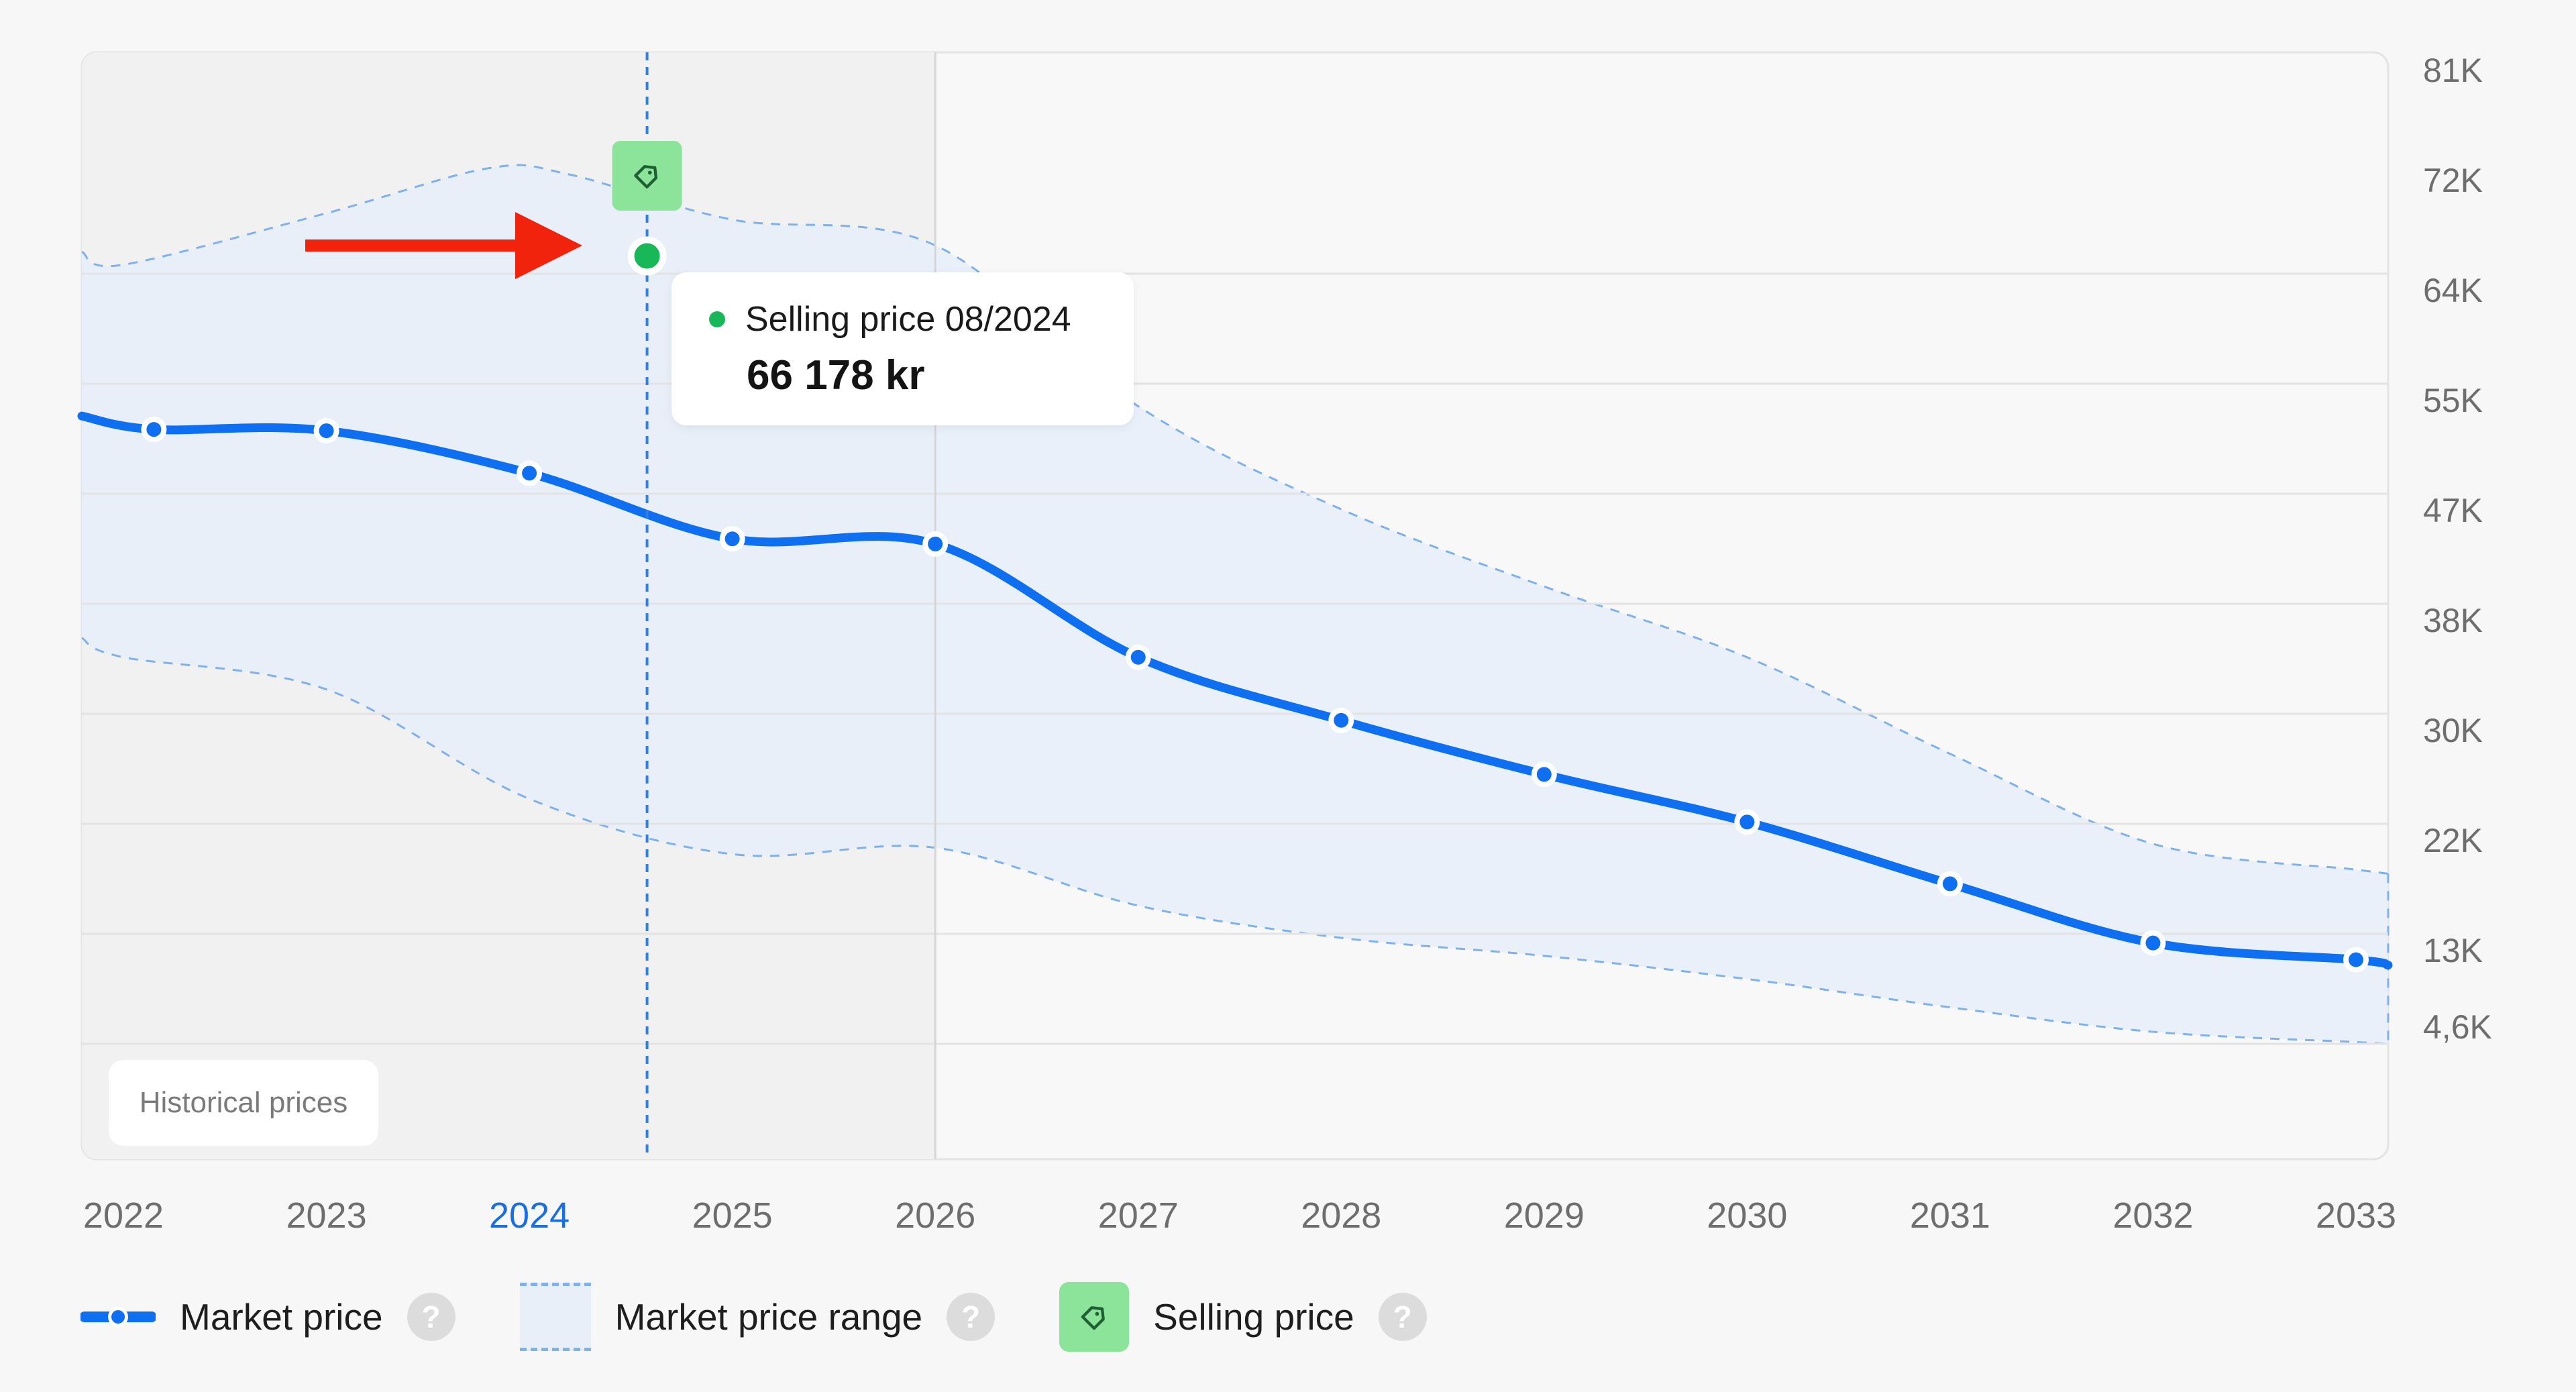  I want to click on legend-label-market-price: Market price, so click(281, 1316).